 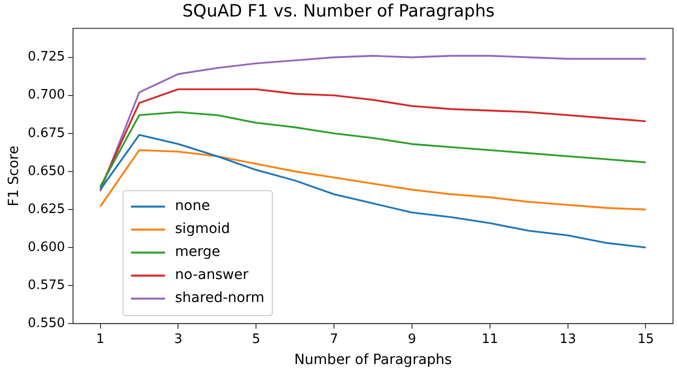 I want to click on y-axis-title: F1 Score, so click(x=14, y=176).